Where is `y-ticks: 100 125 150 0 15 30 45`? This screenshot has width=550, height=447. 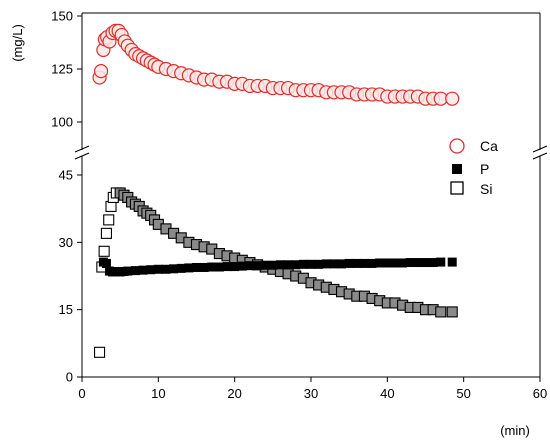
y-ticks: 100 125 150 0 15 30 45 is located at coordinates (66, 197).